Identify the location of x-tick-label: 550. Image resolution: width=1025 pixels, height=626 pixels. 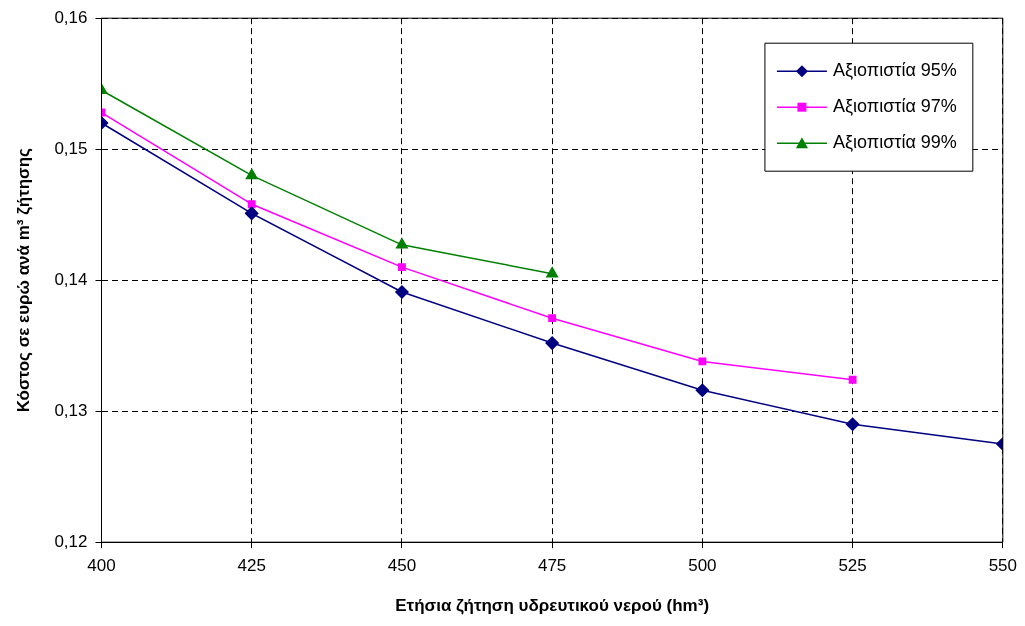
(1003, 566).